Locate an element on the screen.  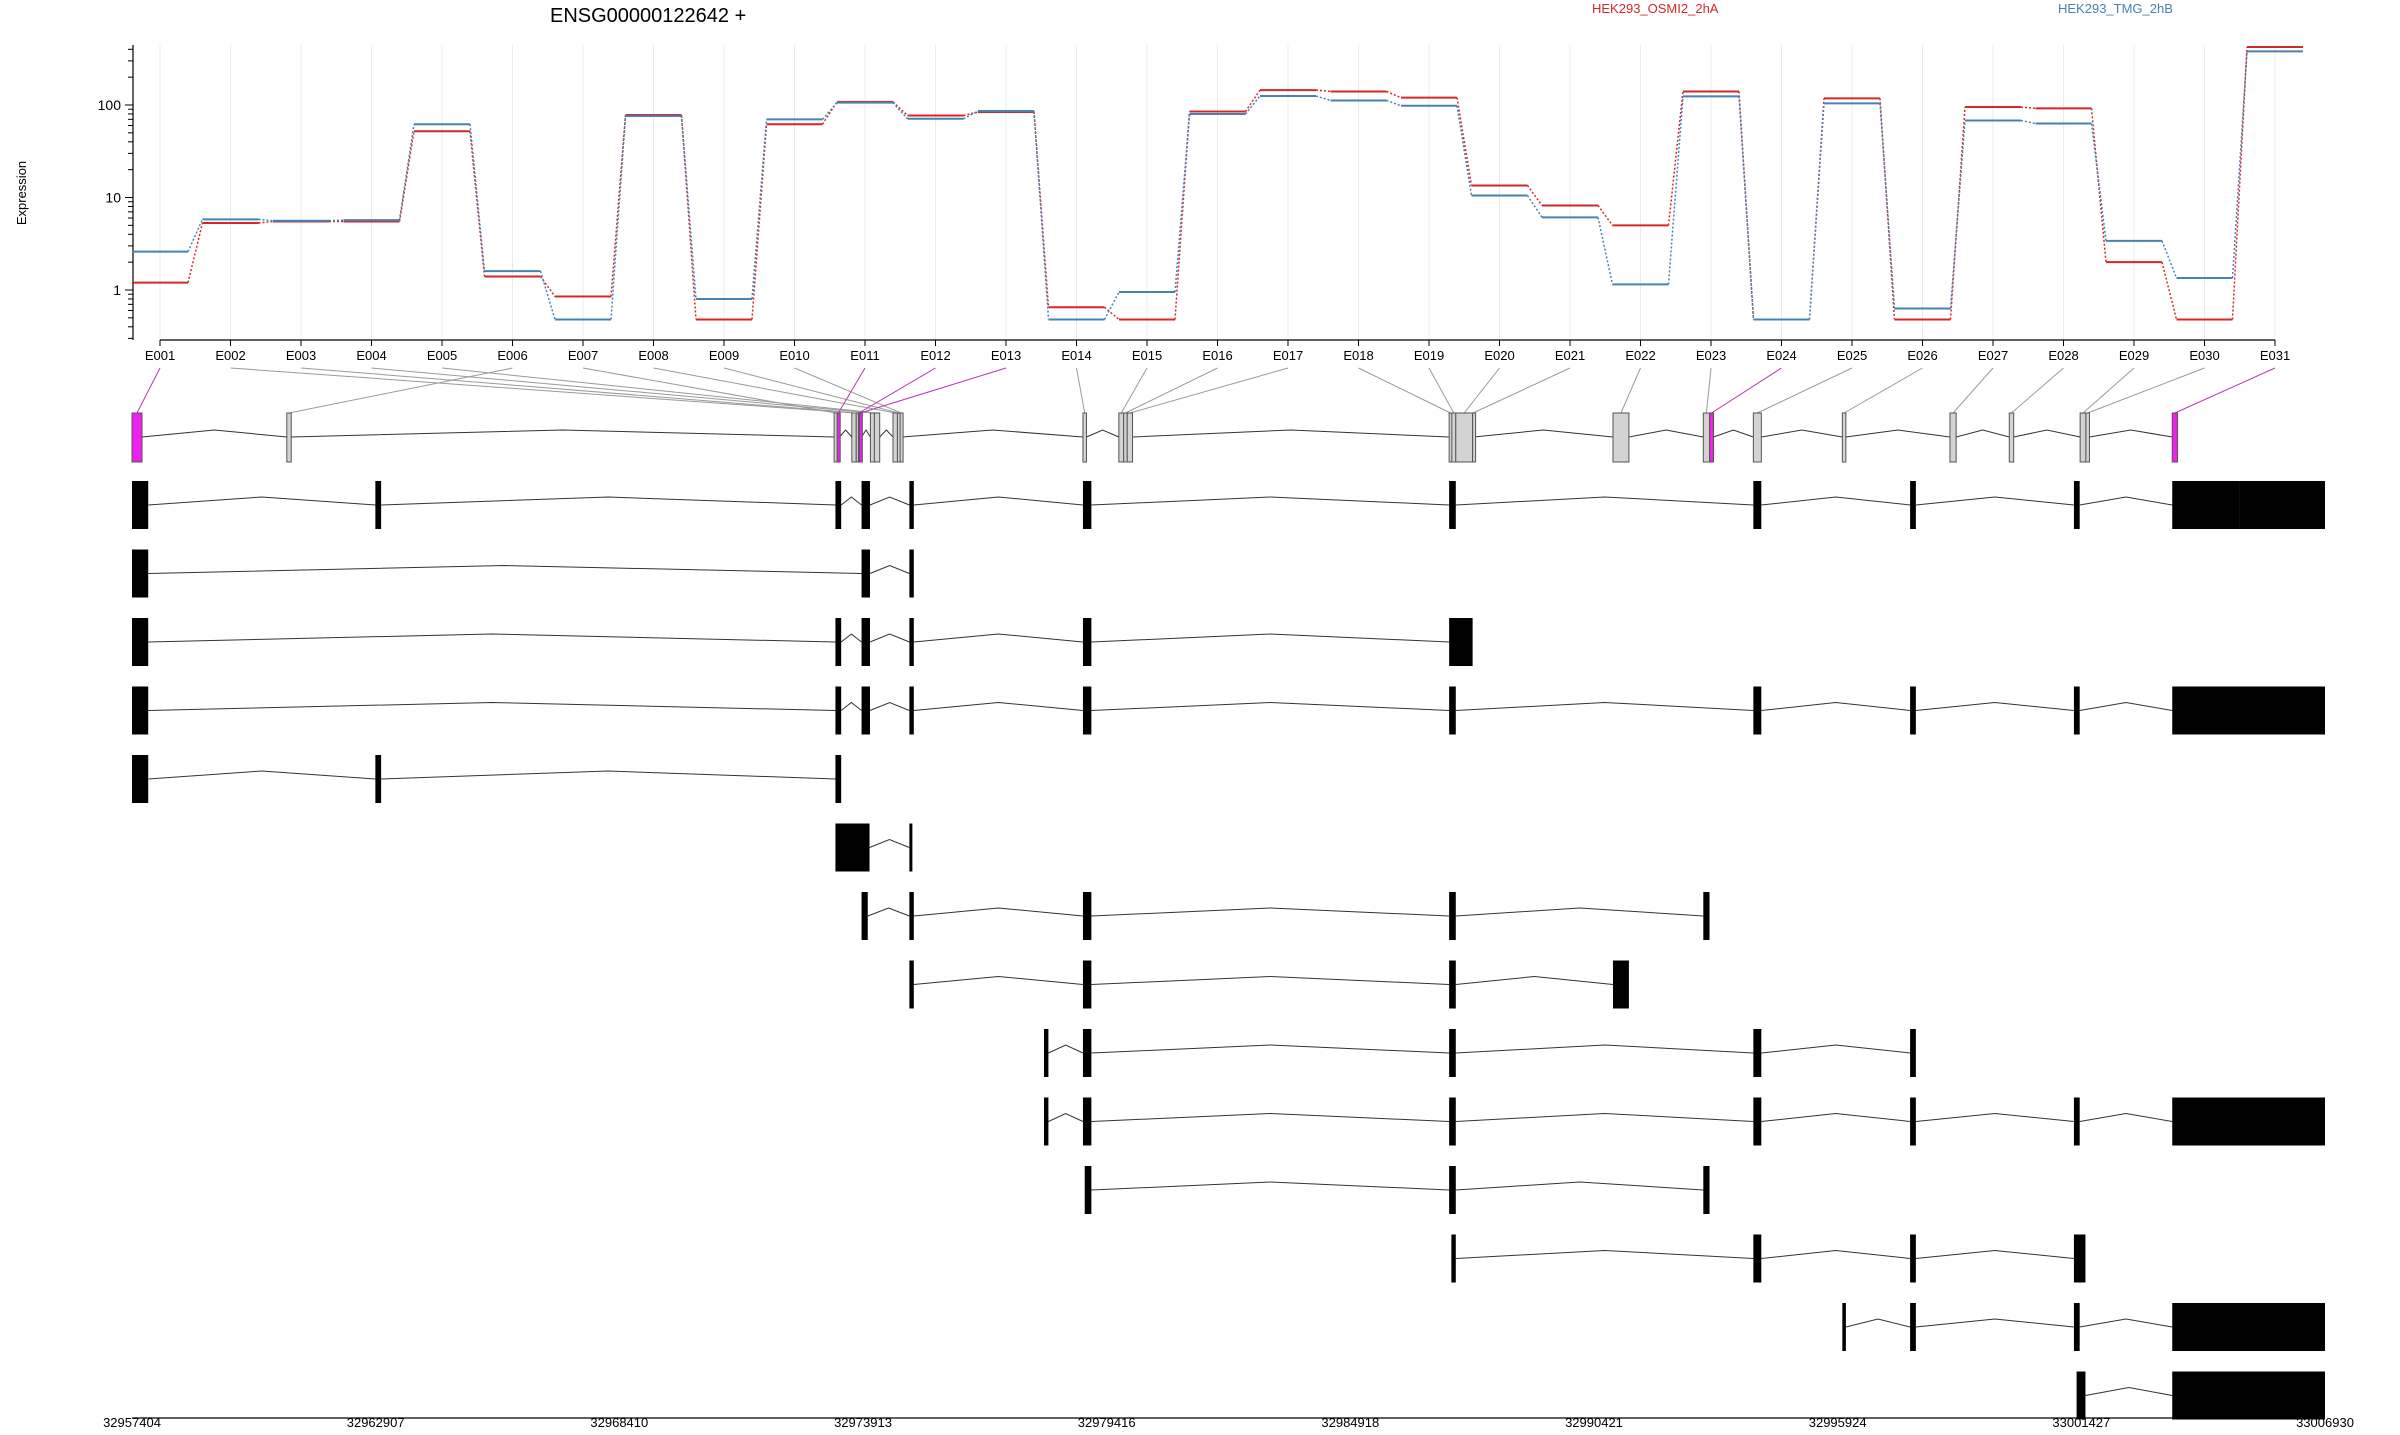
genomic-tick-label: 32962907 is located at coordinates (376, 1422).